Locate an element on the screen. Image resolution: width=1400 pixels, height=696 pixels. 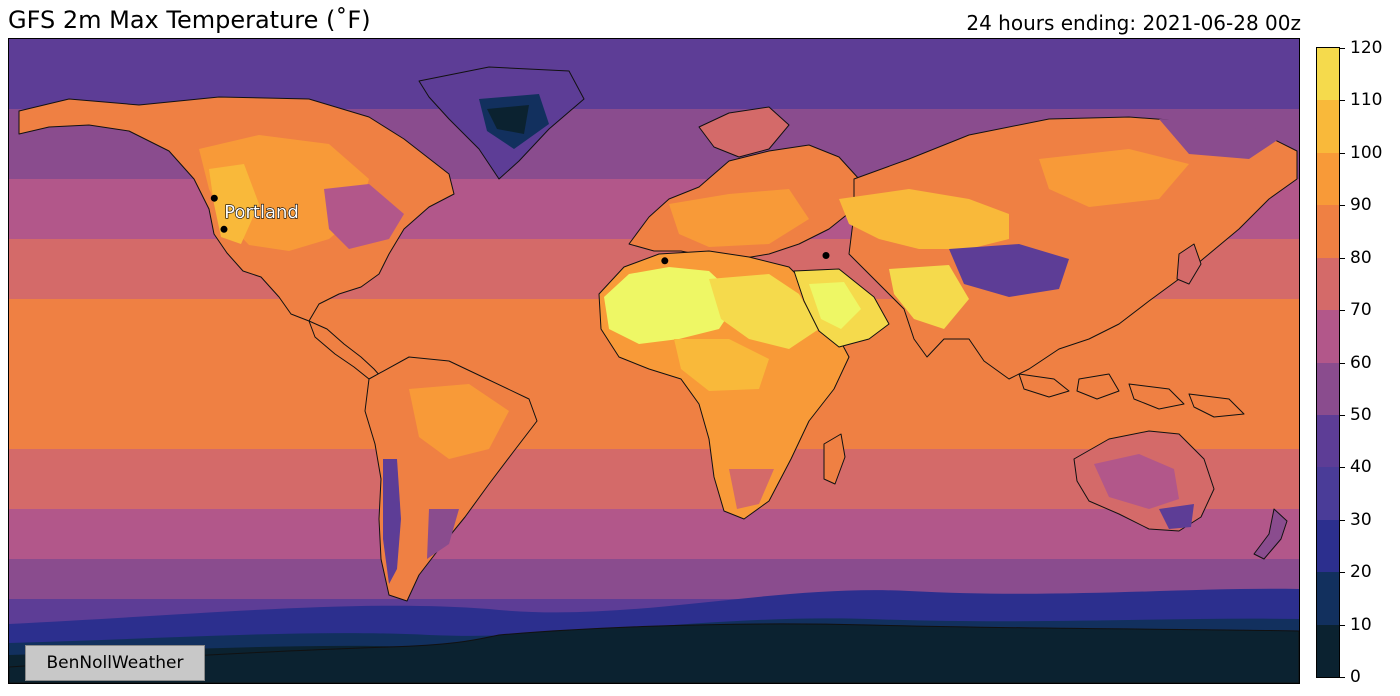
city-label-portland: Portland is located at coordinates (261, 212).